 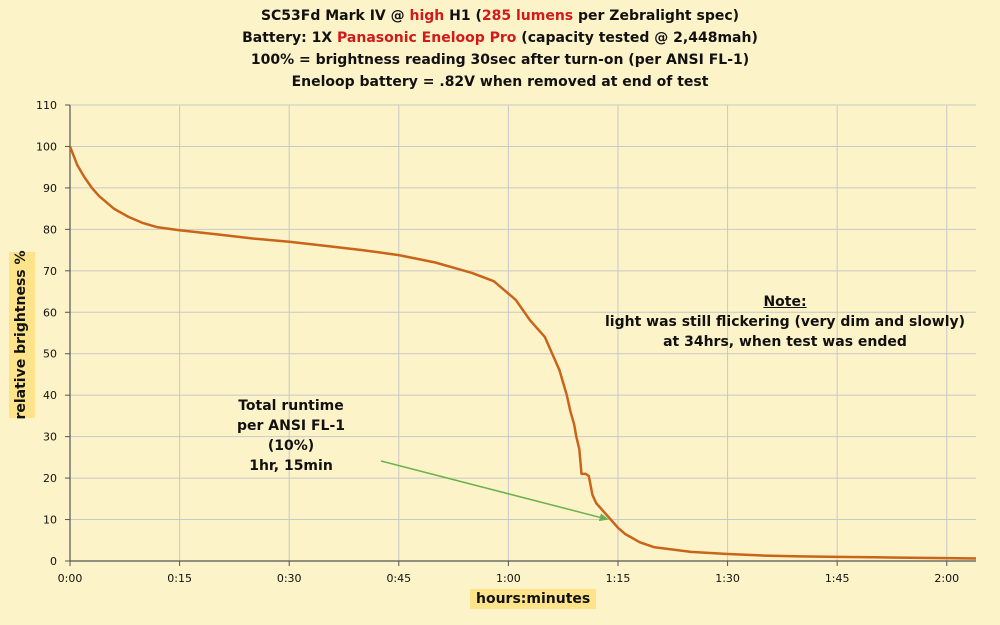 I want to click on y-axis-label-background, so click(x=22, y=335).